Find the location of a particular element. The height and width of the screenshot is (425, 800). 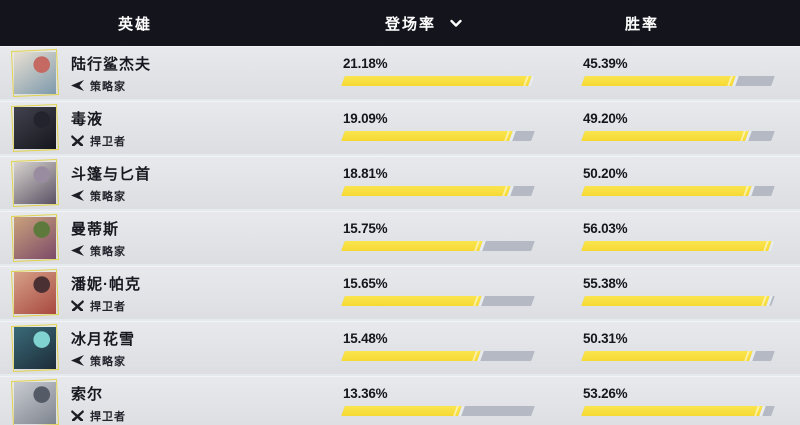

win-rate-value: 50.31% is located at coordinates (605, 338).